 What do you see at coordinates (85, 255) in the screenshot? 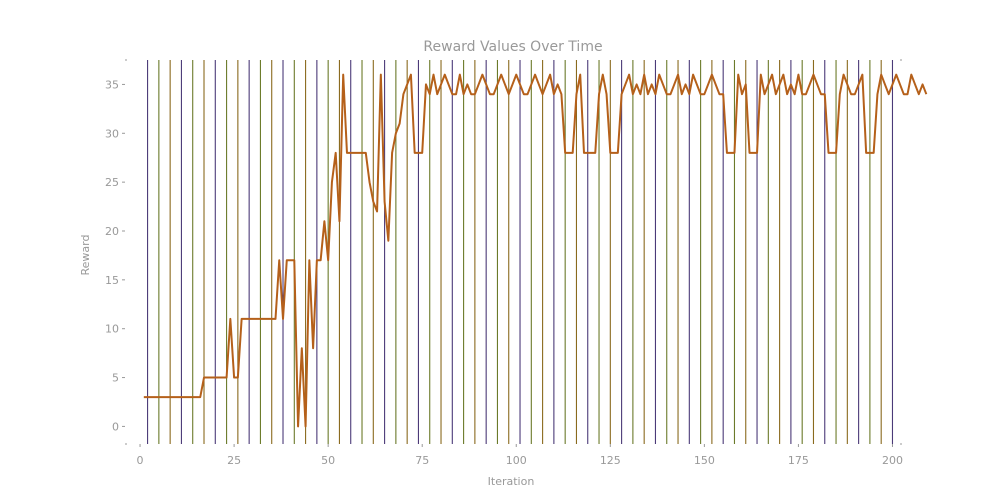
I see `y-axis-label: Reward` at bounding box center [85, 255].